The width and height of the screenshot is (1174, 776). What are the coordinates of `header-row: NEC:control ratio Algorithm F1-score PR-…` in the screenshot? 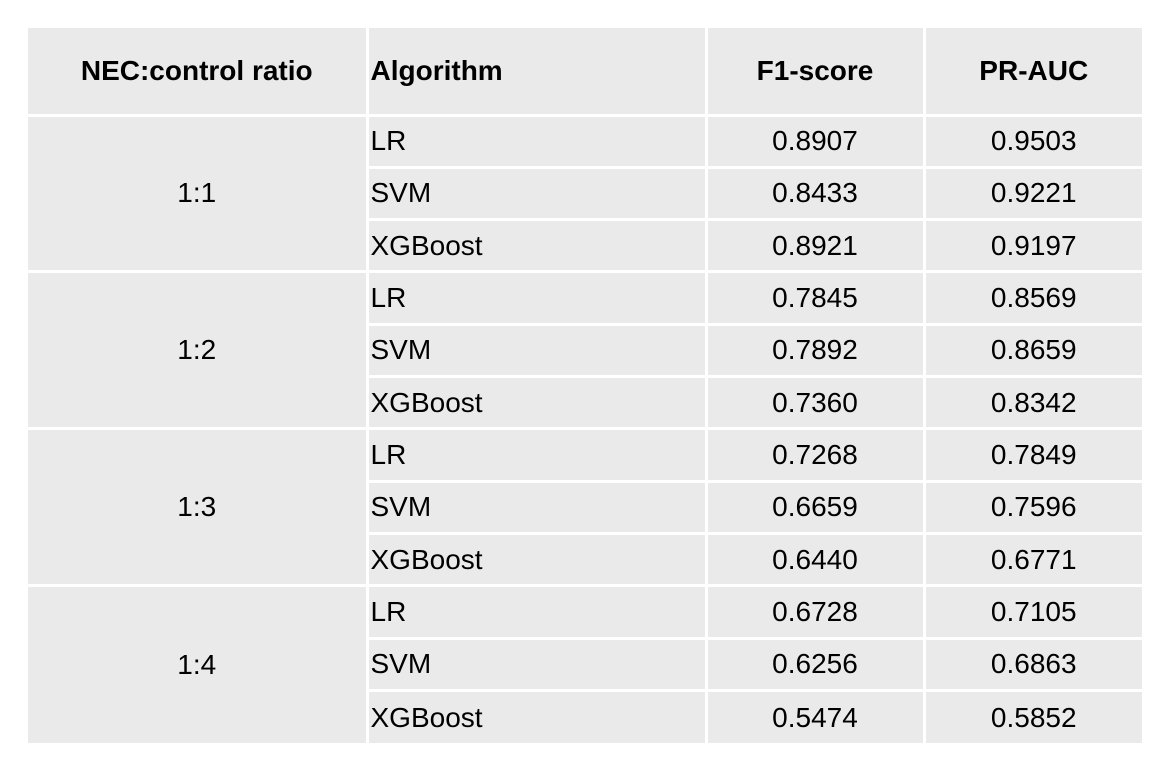 It's located at (585, 72).